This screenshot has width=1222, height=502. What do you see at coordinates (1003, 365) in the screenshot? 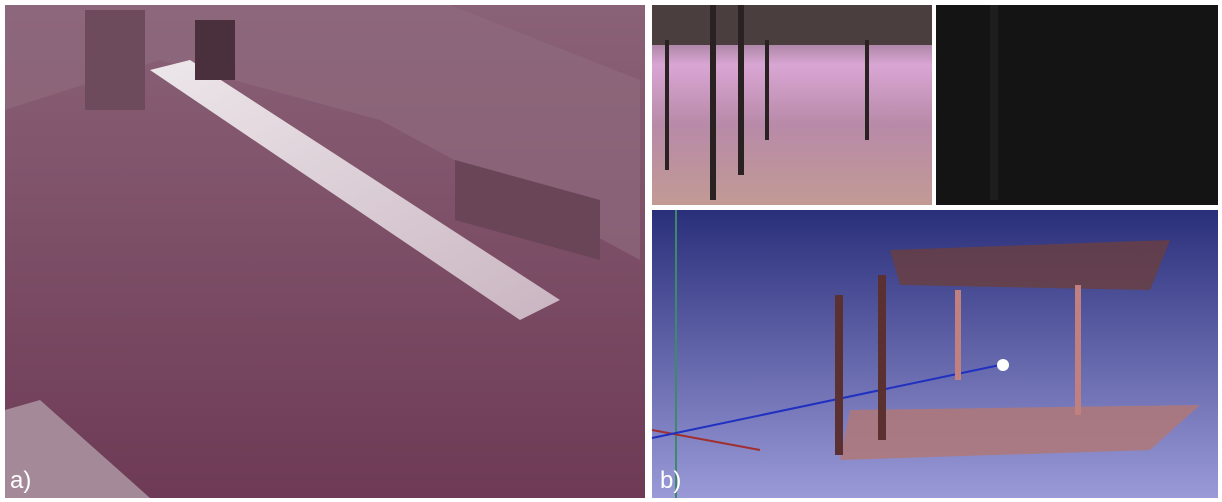
I see `camera-marker` at bounding box center [1003, 365].